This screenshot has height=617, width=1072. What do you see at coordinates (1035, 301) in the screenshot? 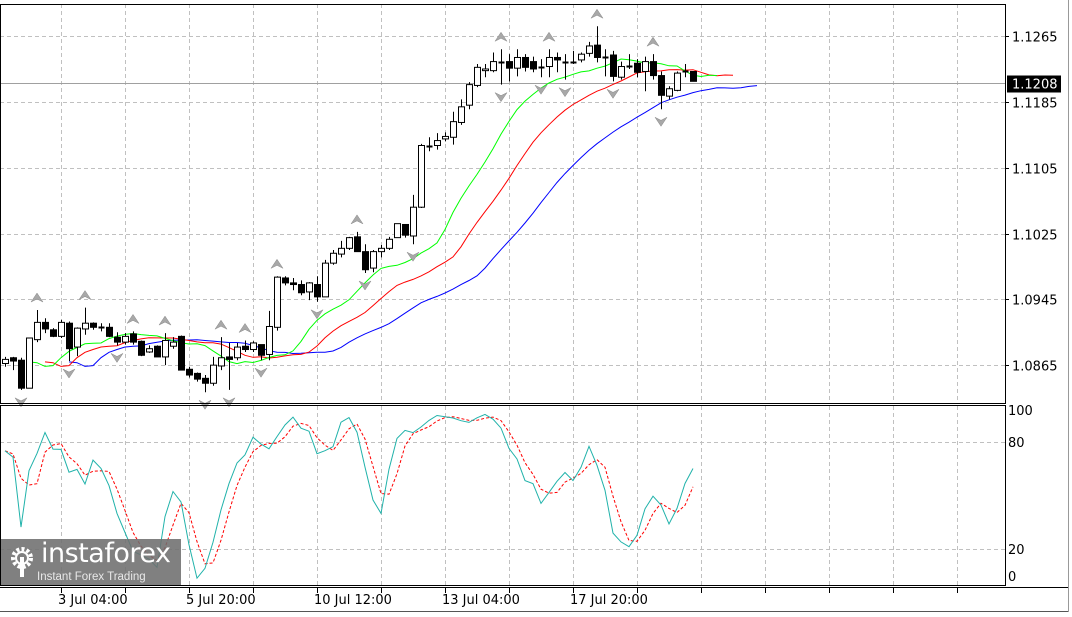
I see `price-tick-label: 1.0945` at bounding box center [1035, 301].